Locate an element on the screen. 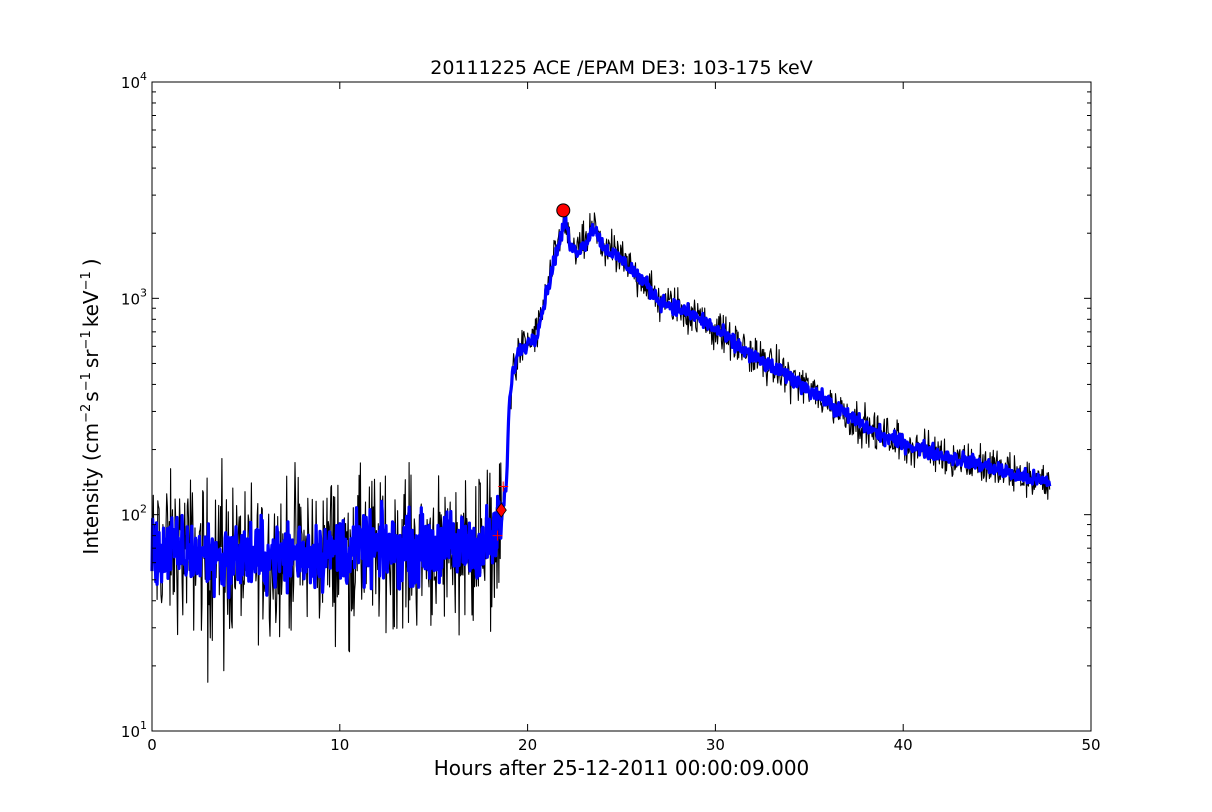 This screenshot has width=1212, height=812. x-tick-label: 30 is located at coordinates (715, 745).